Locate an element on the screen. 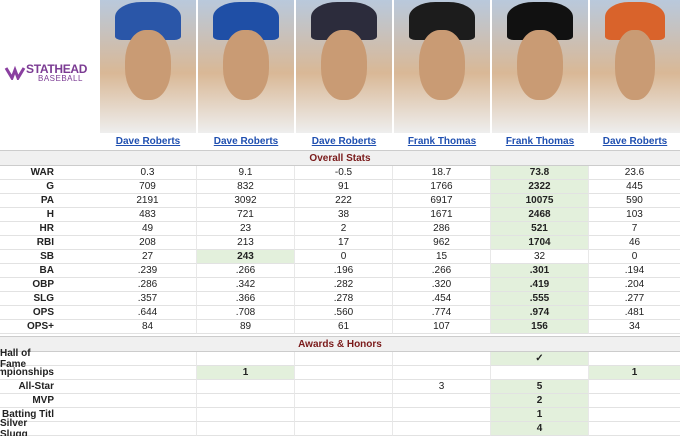  stat-cell: .320 is located at coordinates (442, 285).